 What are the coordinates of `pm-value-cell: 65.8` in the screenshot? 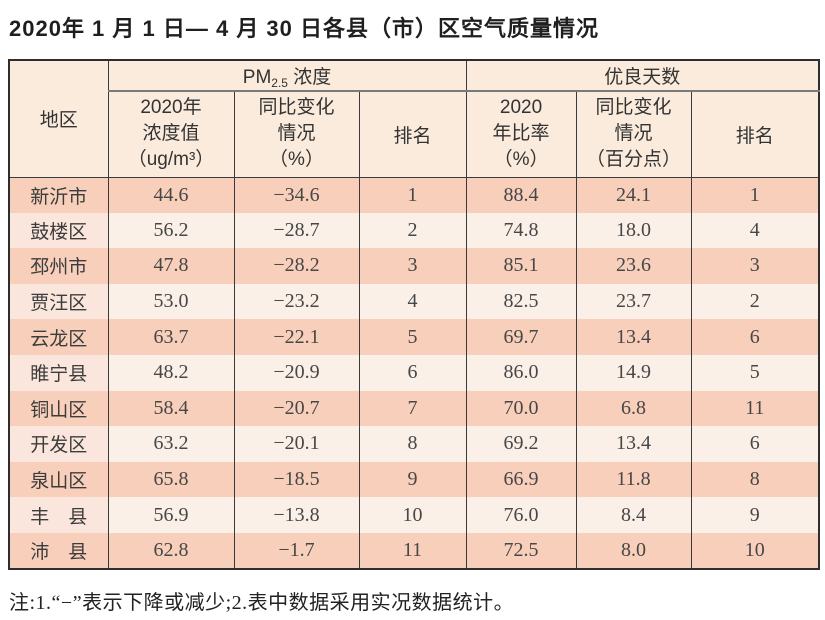 It's located at (171, 479).